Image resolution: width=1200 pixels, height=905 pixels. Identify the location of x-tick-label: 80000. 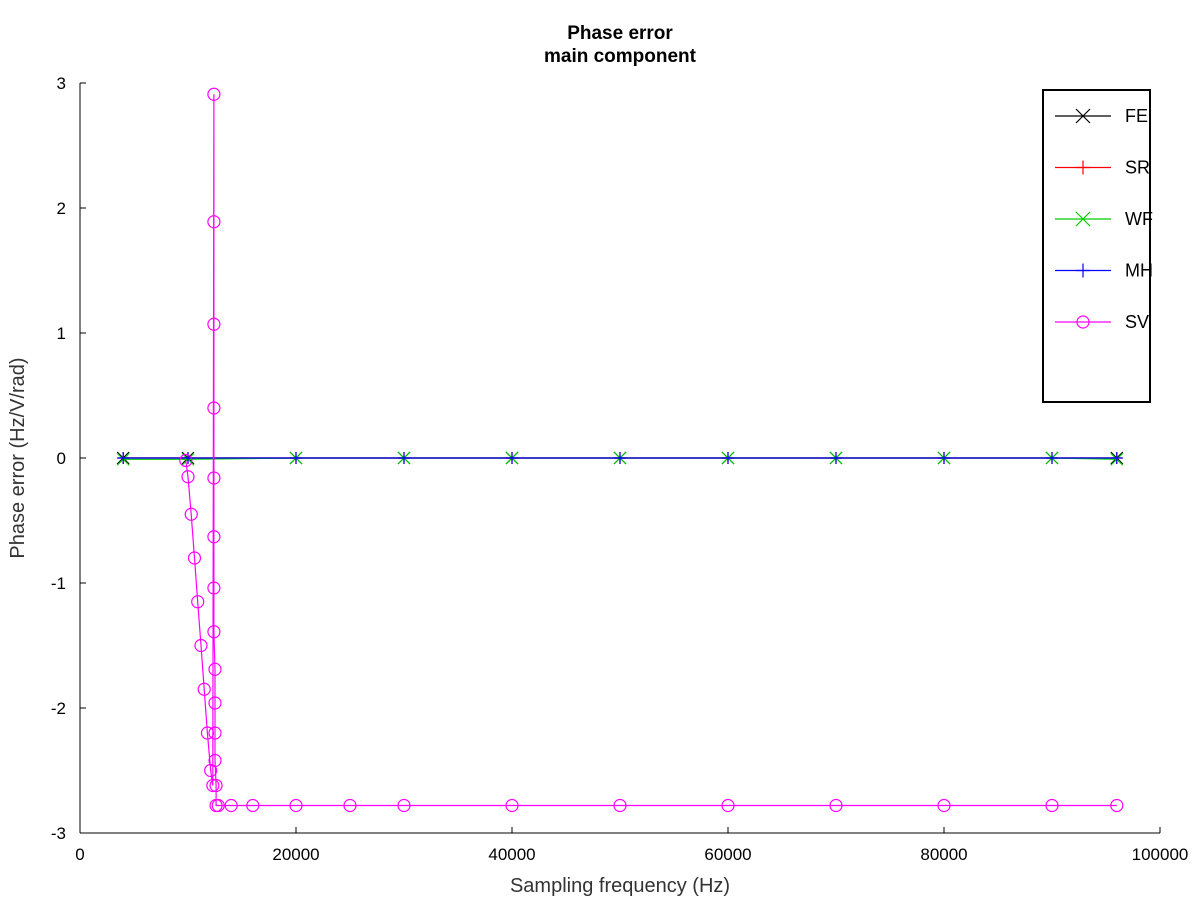
(943, 854).